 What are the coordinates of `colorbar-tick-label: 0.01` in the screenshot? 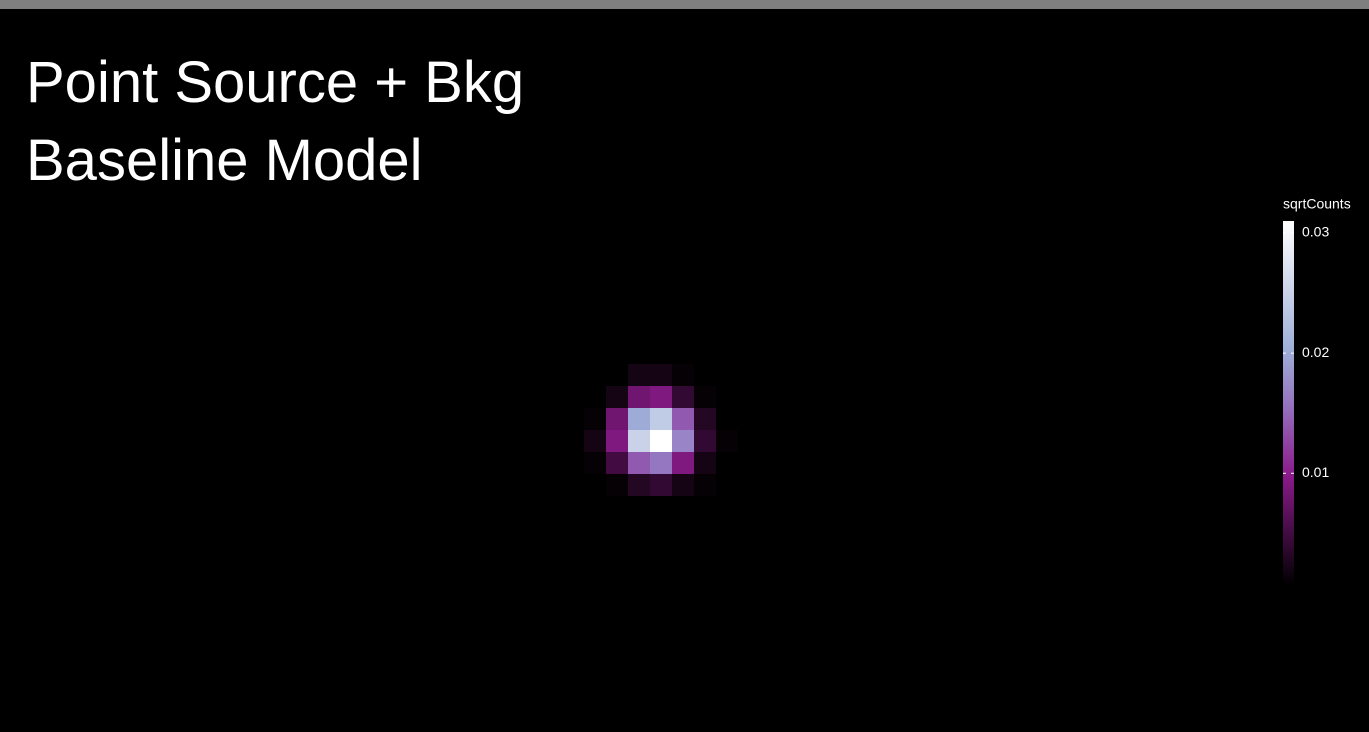 It's located at (1315, 472).